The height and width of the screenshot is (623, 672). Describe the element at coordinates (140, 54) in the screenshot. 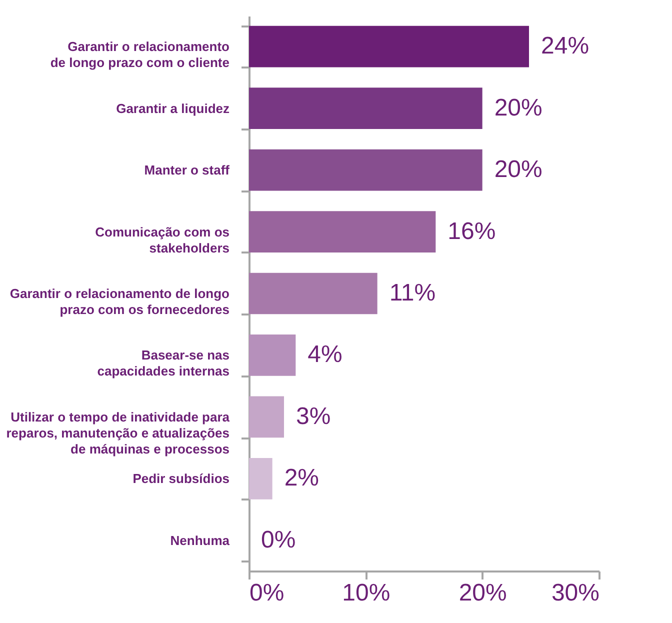

I see `y-tick-label: Garantir o relacionamento de longo prazo com o cliente` at that location.